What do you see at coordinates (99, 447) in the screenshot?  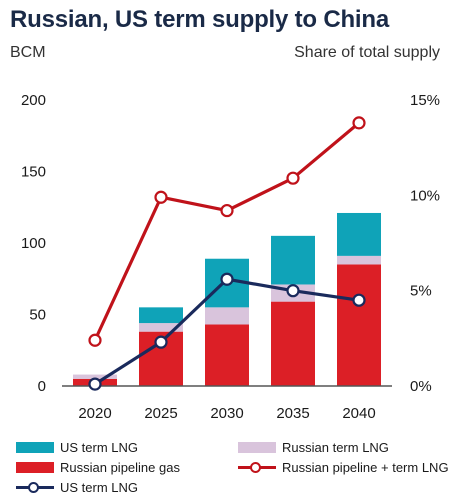 I see `legend-label-us-lng: US term LNG` at bounding box center [99, 447].